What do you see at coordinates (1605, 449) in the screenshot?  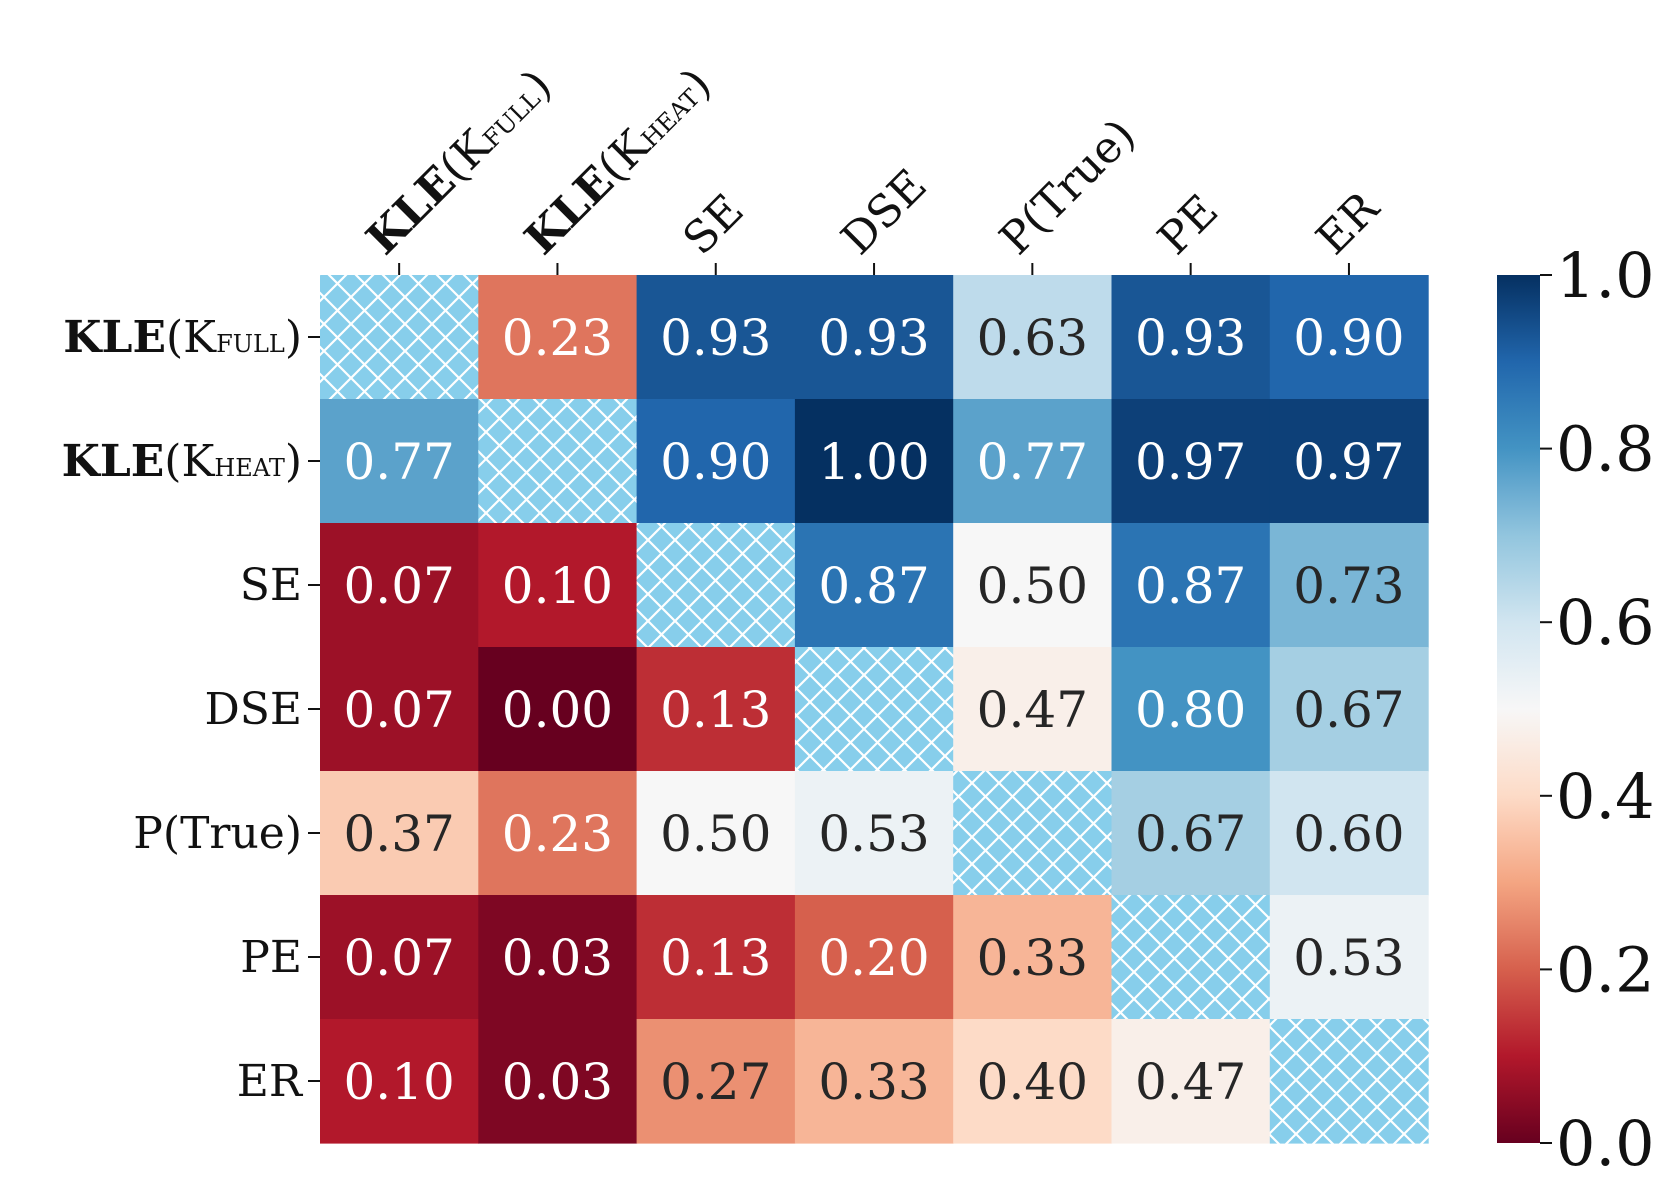 I see `colorbar-tick-label: 0.8` at bounding box center [1605, 449].